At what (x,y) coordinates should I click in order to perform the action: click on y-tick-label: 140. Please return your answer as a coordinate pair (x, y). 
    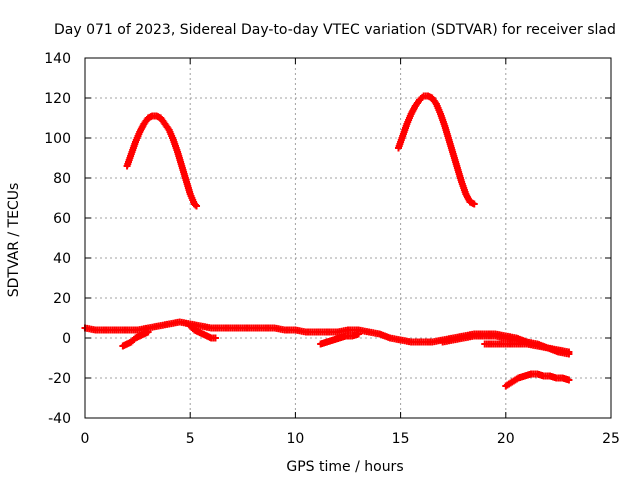
    Looking at the image, I should click on (57, 59).